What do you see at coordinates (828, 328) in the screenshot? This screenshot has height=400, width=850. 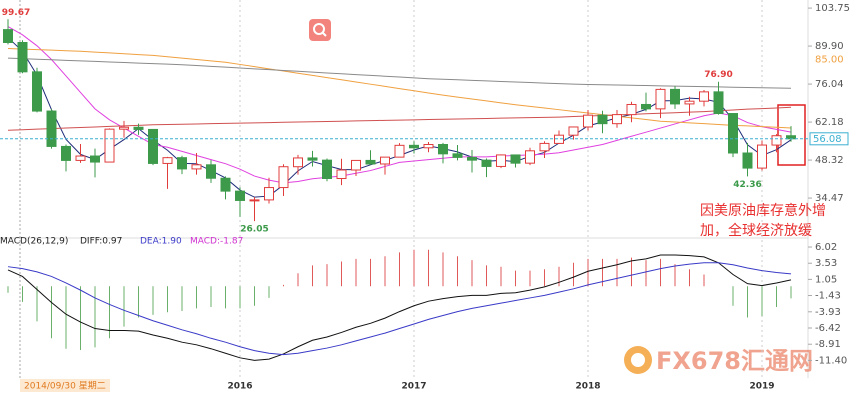 I see `y-tick-label: -6.42` at bounding box center [828, 328].